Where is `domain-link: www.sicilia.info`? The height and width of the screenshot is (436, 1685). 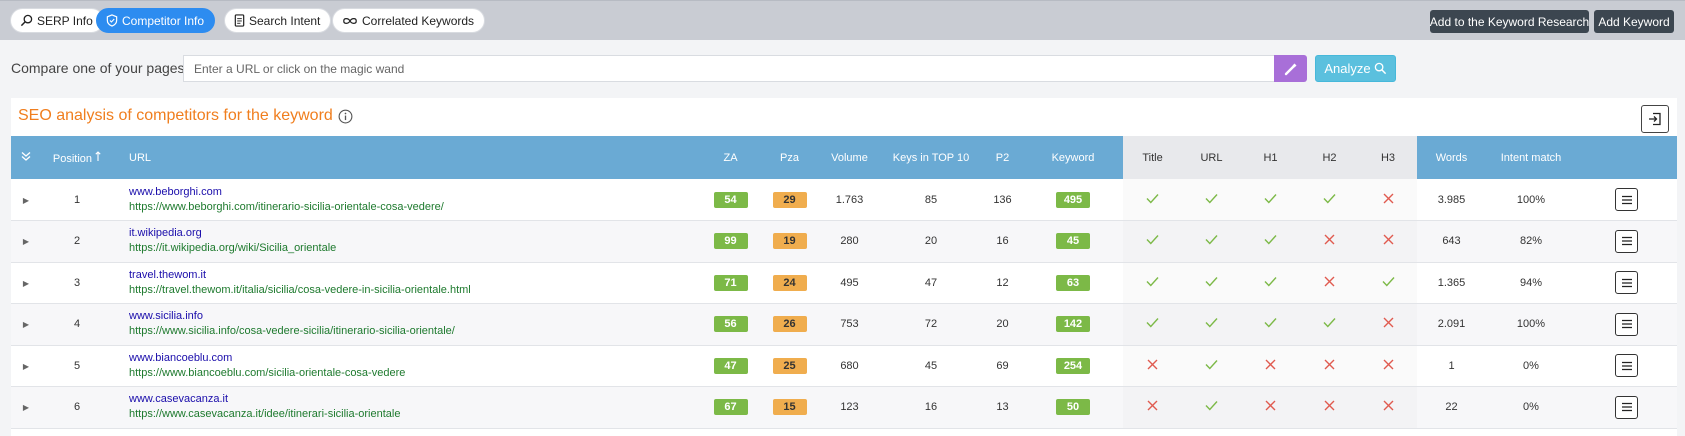 domain-link: www.sicilia.info is located at coordinates (166, 316).